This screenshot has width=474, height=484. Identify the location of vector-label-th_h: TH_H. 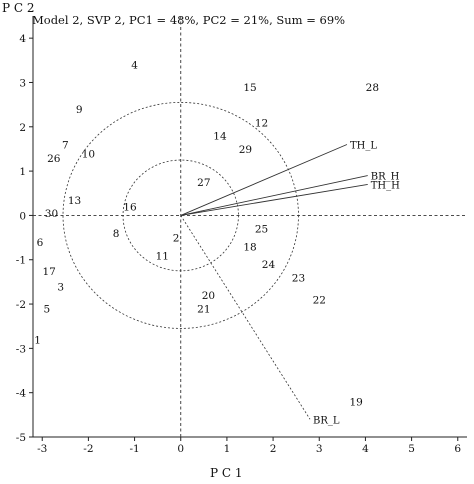
(385, 185).